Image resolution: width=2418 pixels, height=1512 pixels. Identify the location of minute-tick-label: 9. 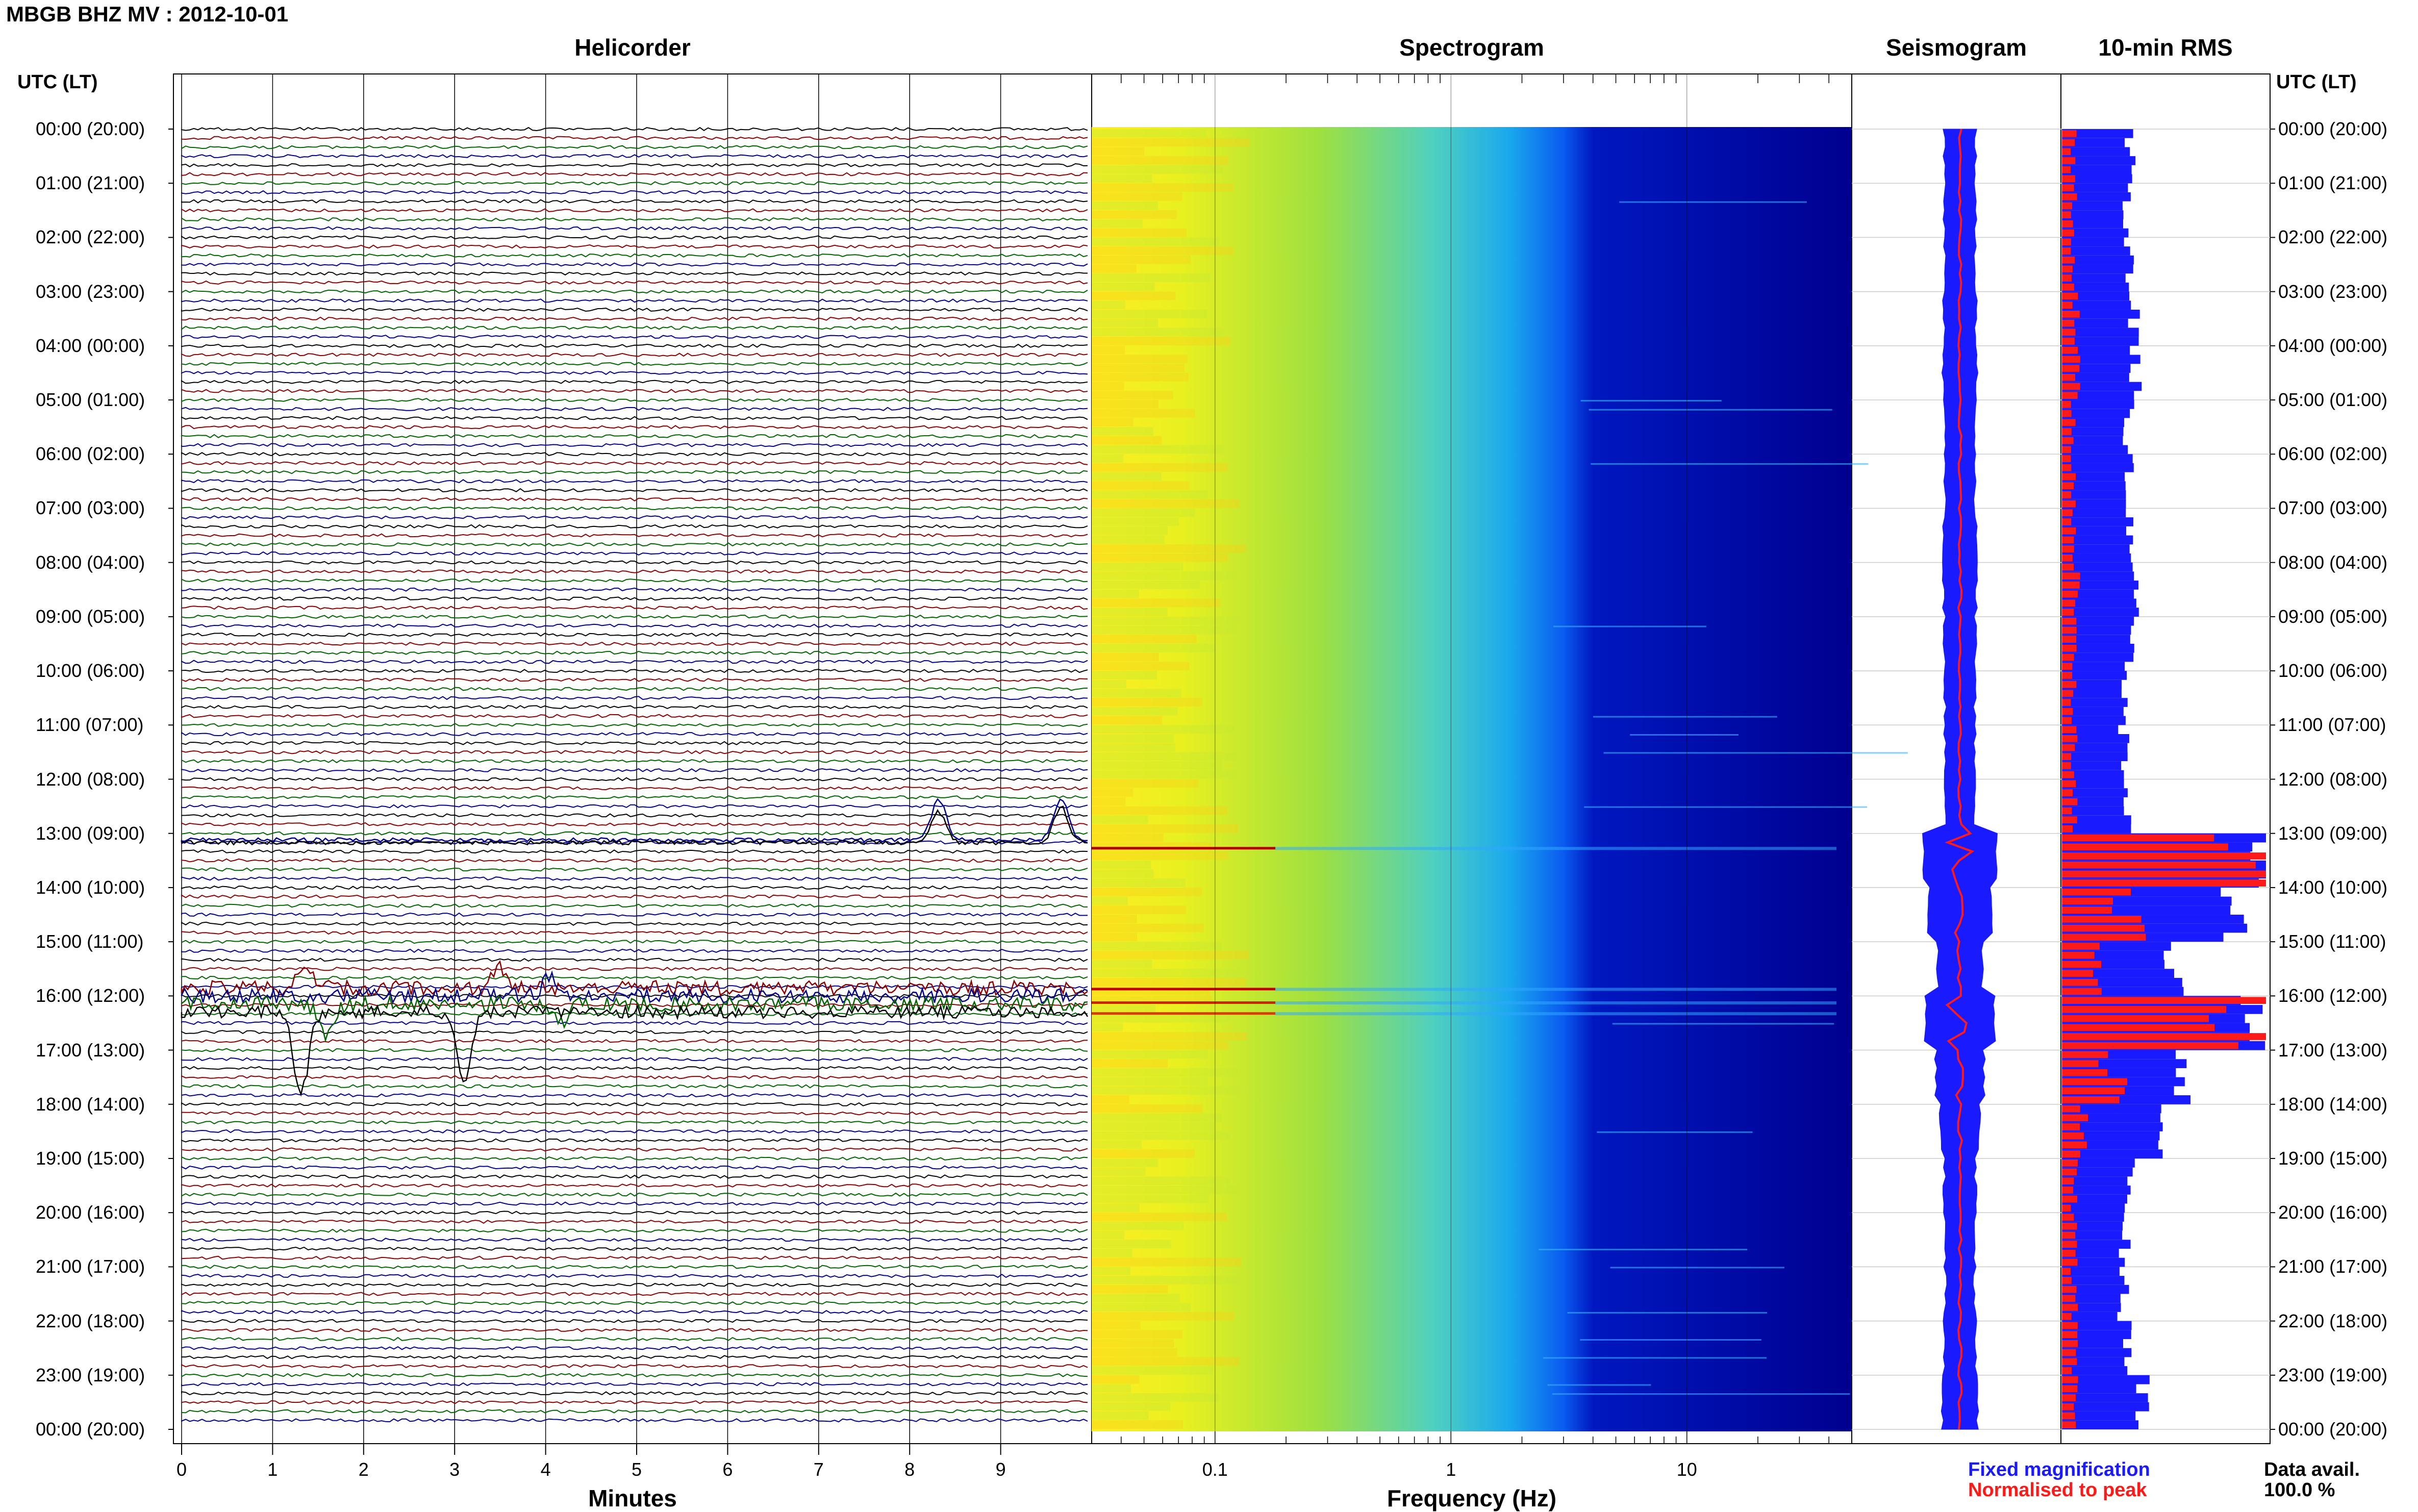
(1001, 1470).